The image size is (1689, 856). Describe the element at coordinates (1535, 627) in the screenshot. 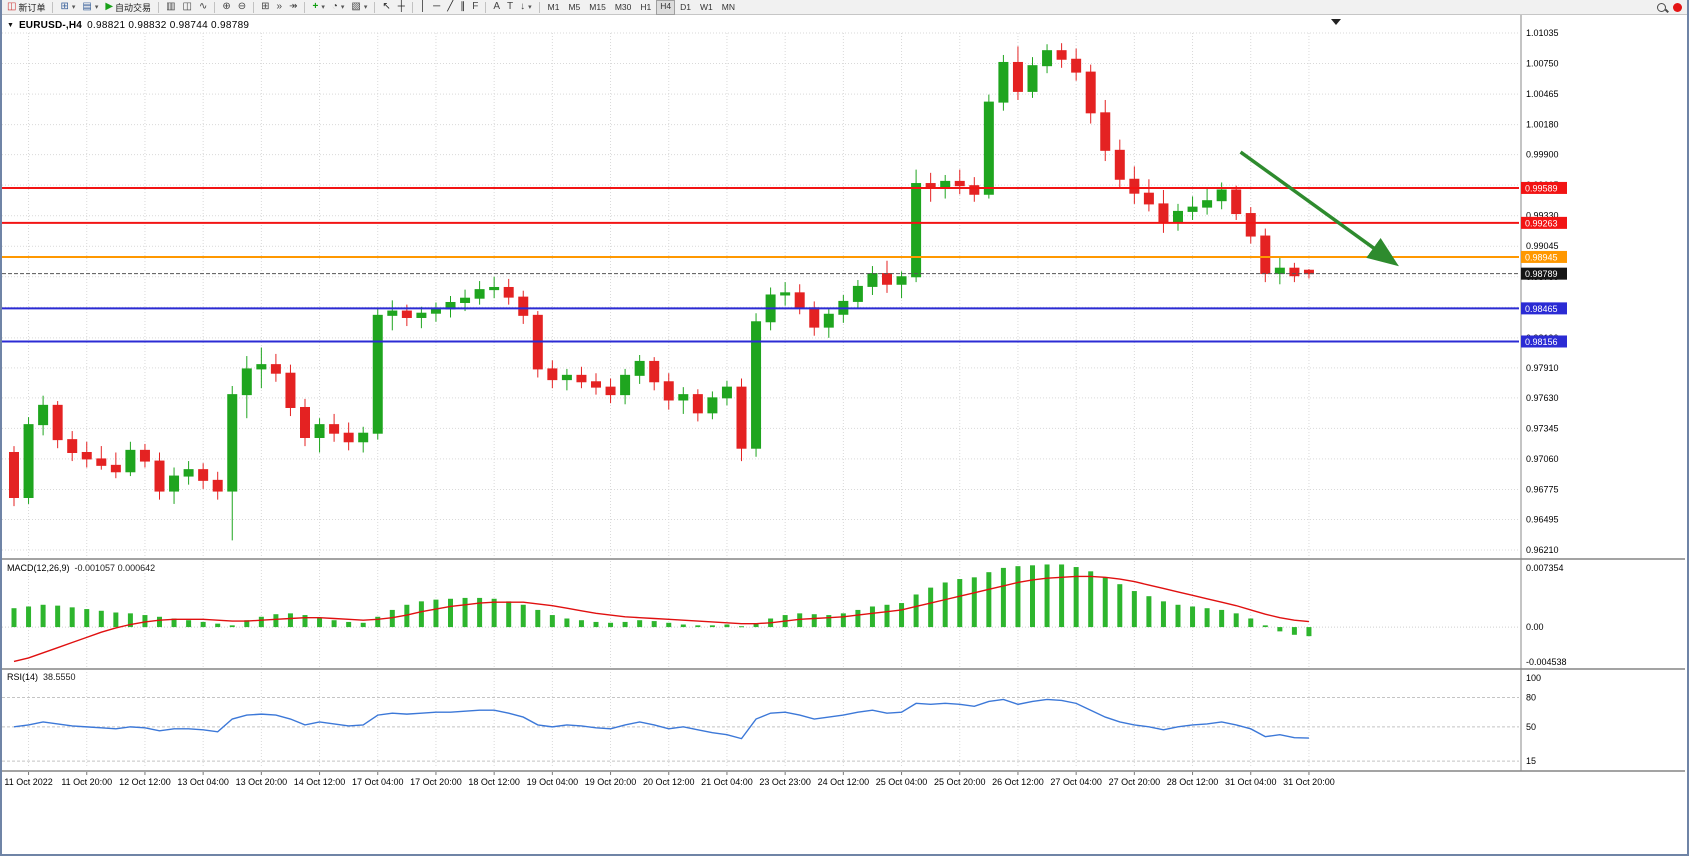

I see `macd-axis-label: 0.00` at that location.